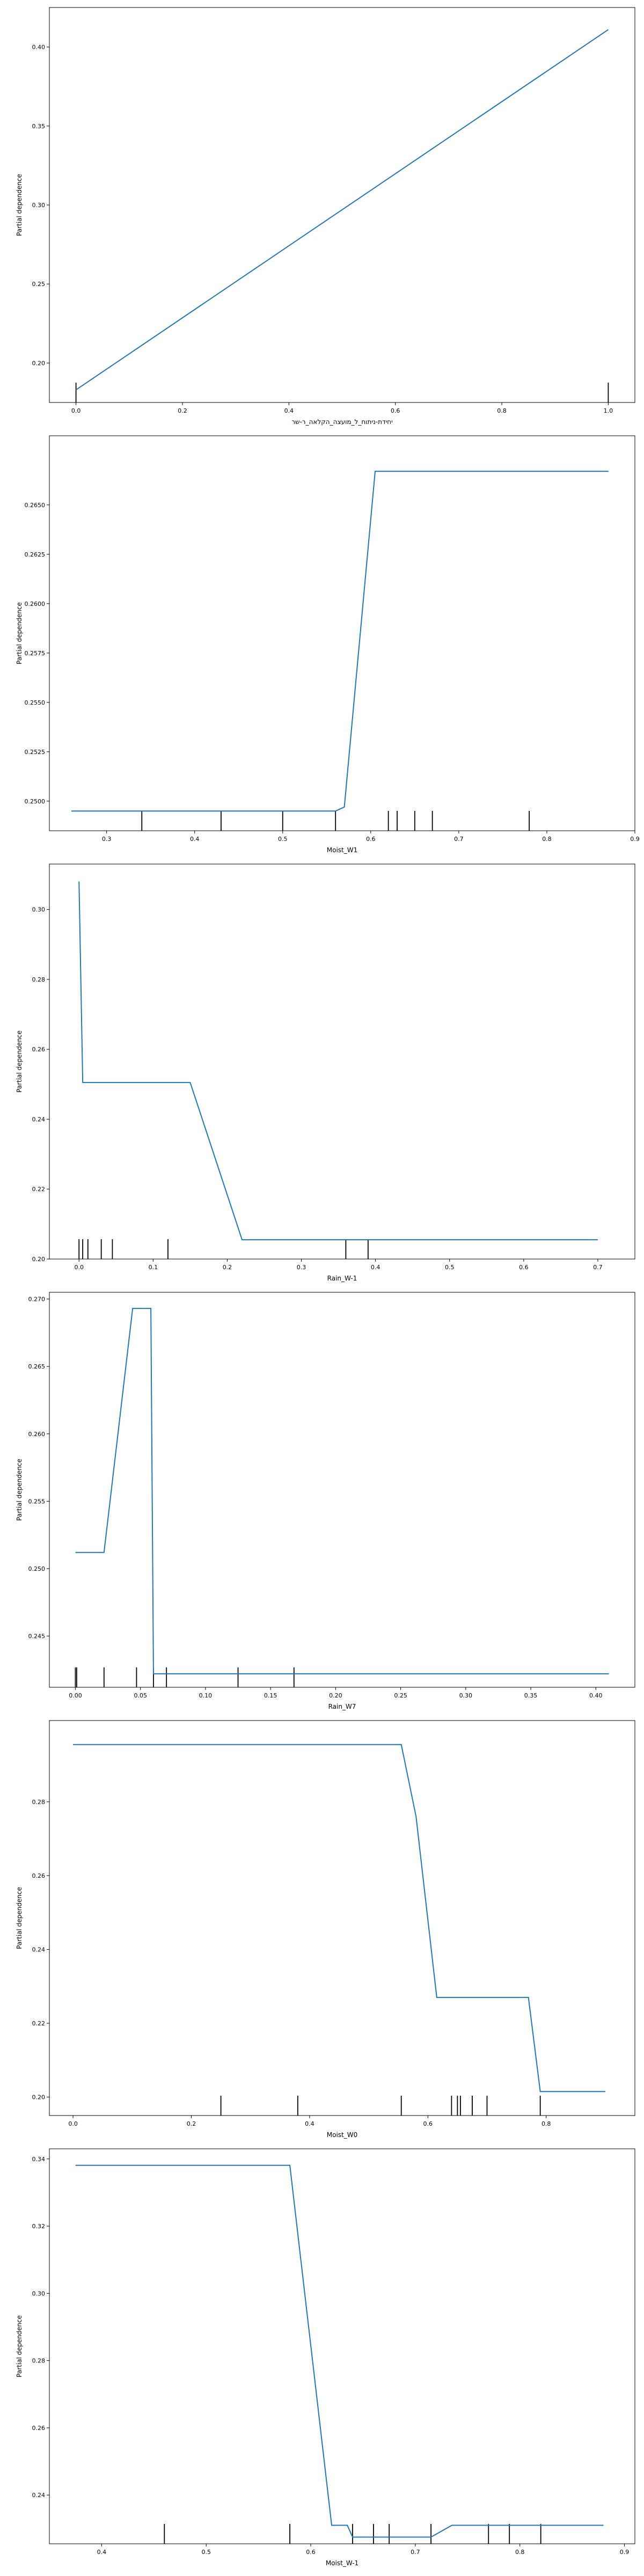 The height and width of the screenshot is (2576, 644). What do you see at coordinates (342, 850) in the screenshot?
I see `x-axis-label: Moist_W1` at bounding box center [342, 850].